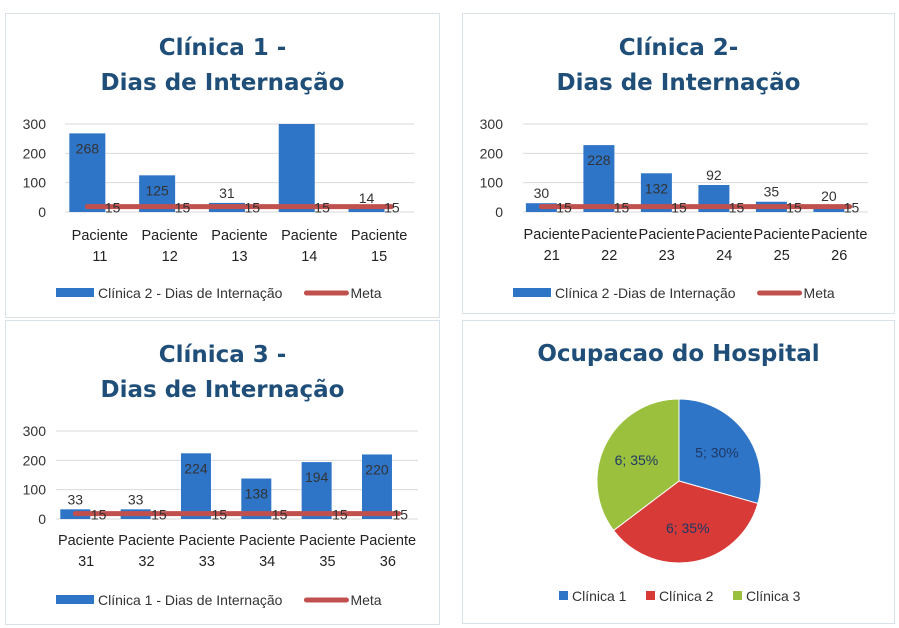 The width and height of the screenshot is (899, 628). Describe the element at coordinates (657, 188) in the screenshot. I see `bar-data-label: 132` at that location.